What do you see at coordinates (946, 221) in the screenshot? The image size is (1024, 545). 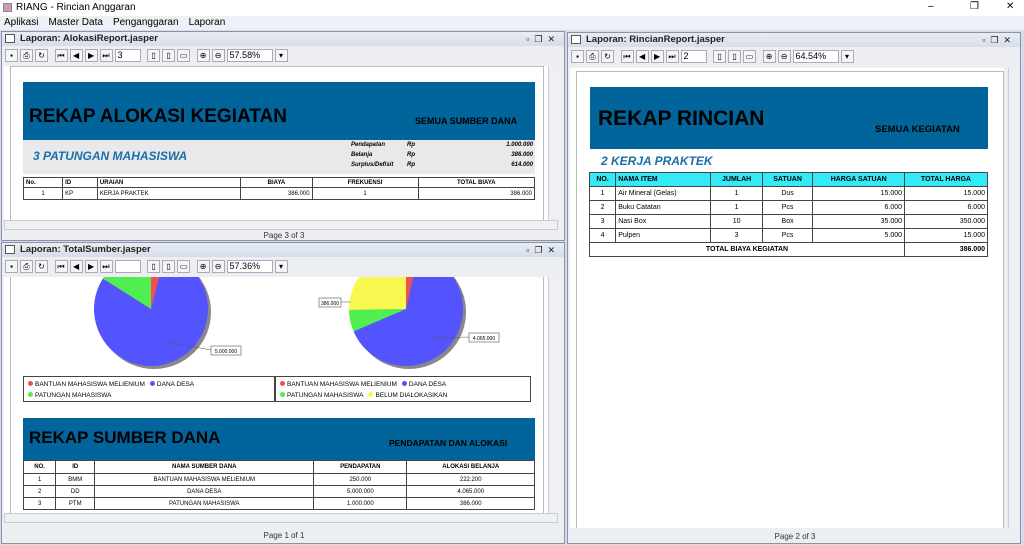 I see `table-cell: 350.000` at bounding box center [946, 221].